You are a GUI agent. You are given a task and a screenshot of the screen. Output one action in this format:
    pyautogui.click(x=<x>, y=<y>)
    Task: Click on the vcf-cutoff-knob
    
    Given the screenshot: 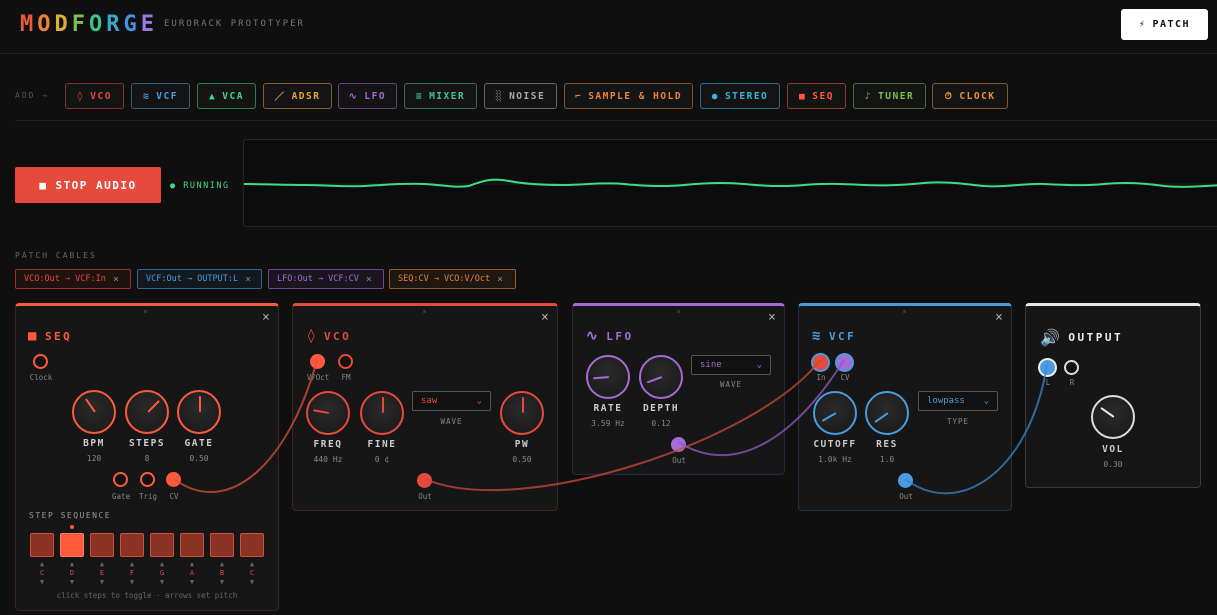 What is the action you would take?
    pyautogui.click(x=835, y=413)
    